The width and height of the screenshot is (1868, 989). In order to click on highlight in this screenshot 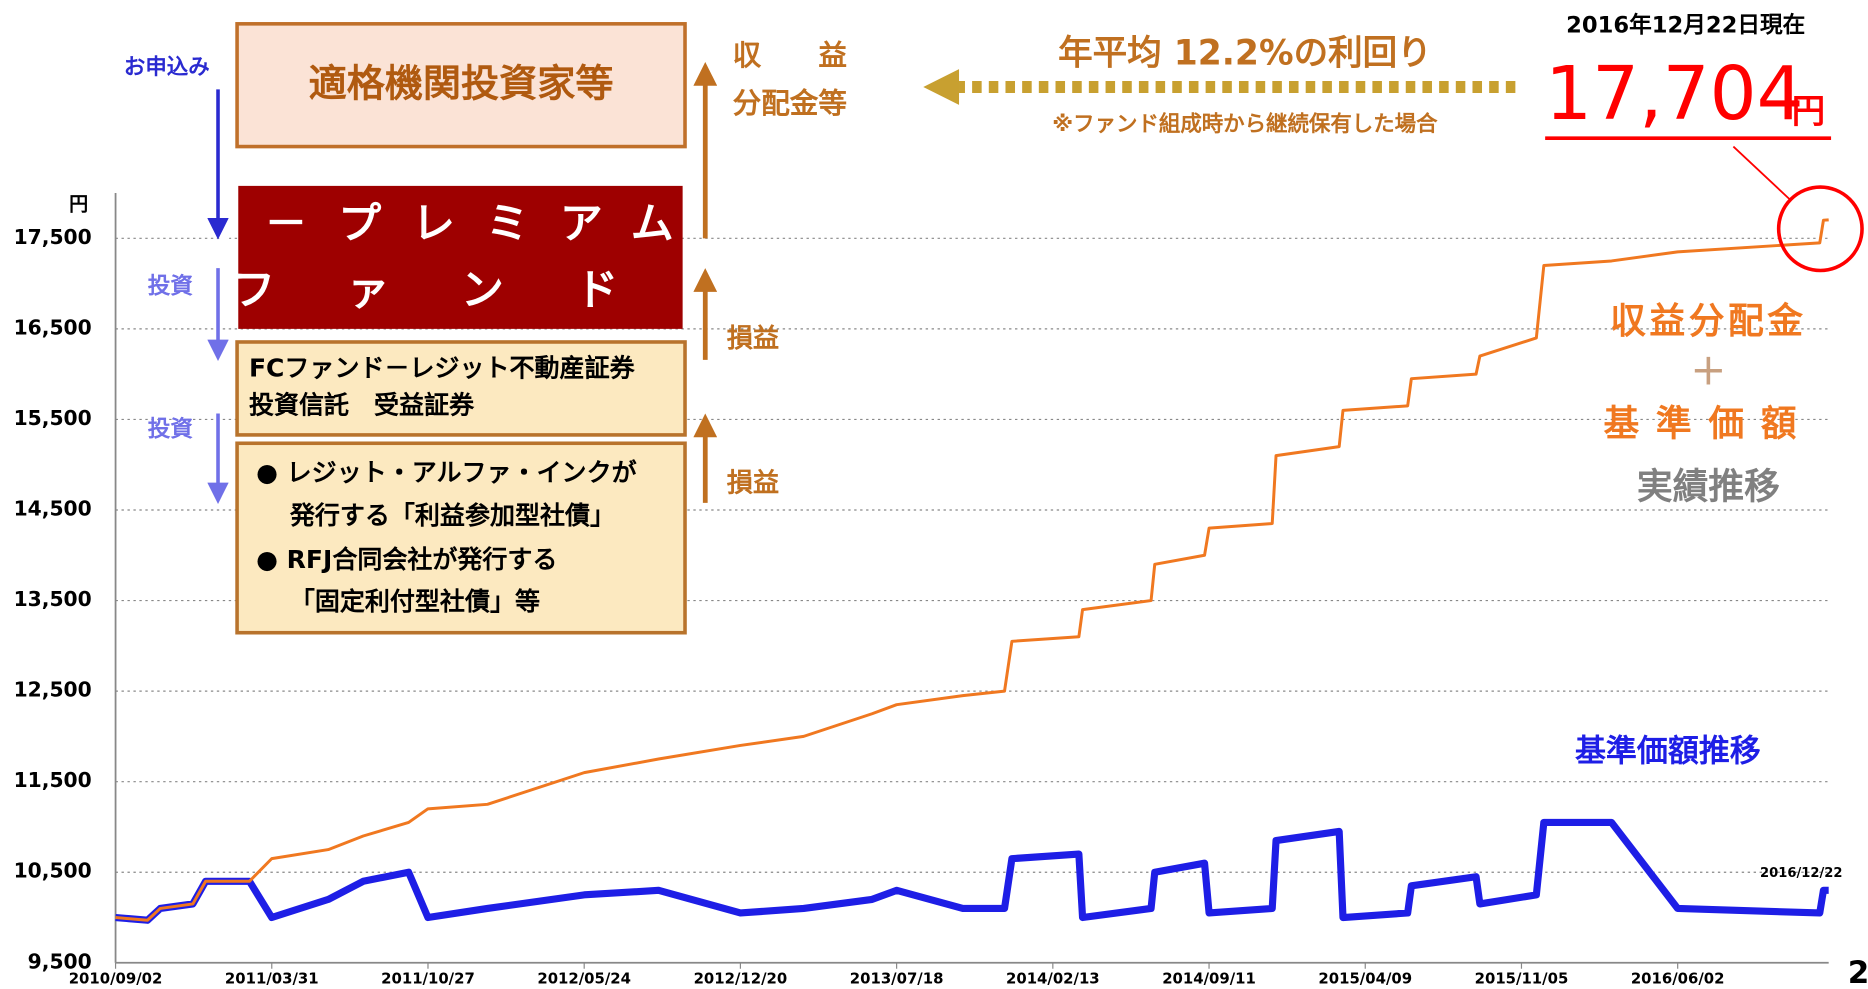, I will do `click(1820, 229)`.